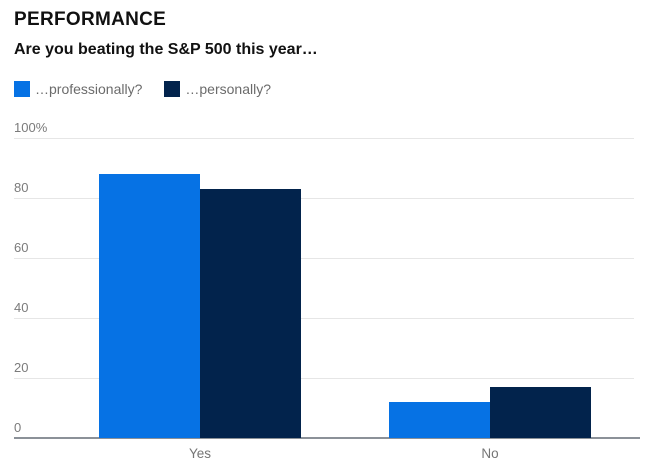 The image size is (654, 468). I want to click on legend-label: …professionally?, so click(89, 89).